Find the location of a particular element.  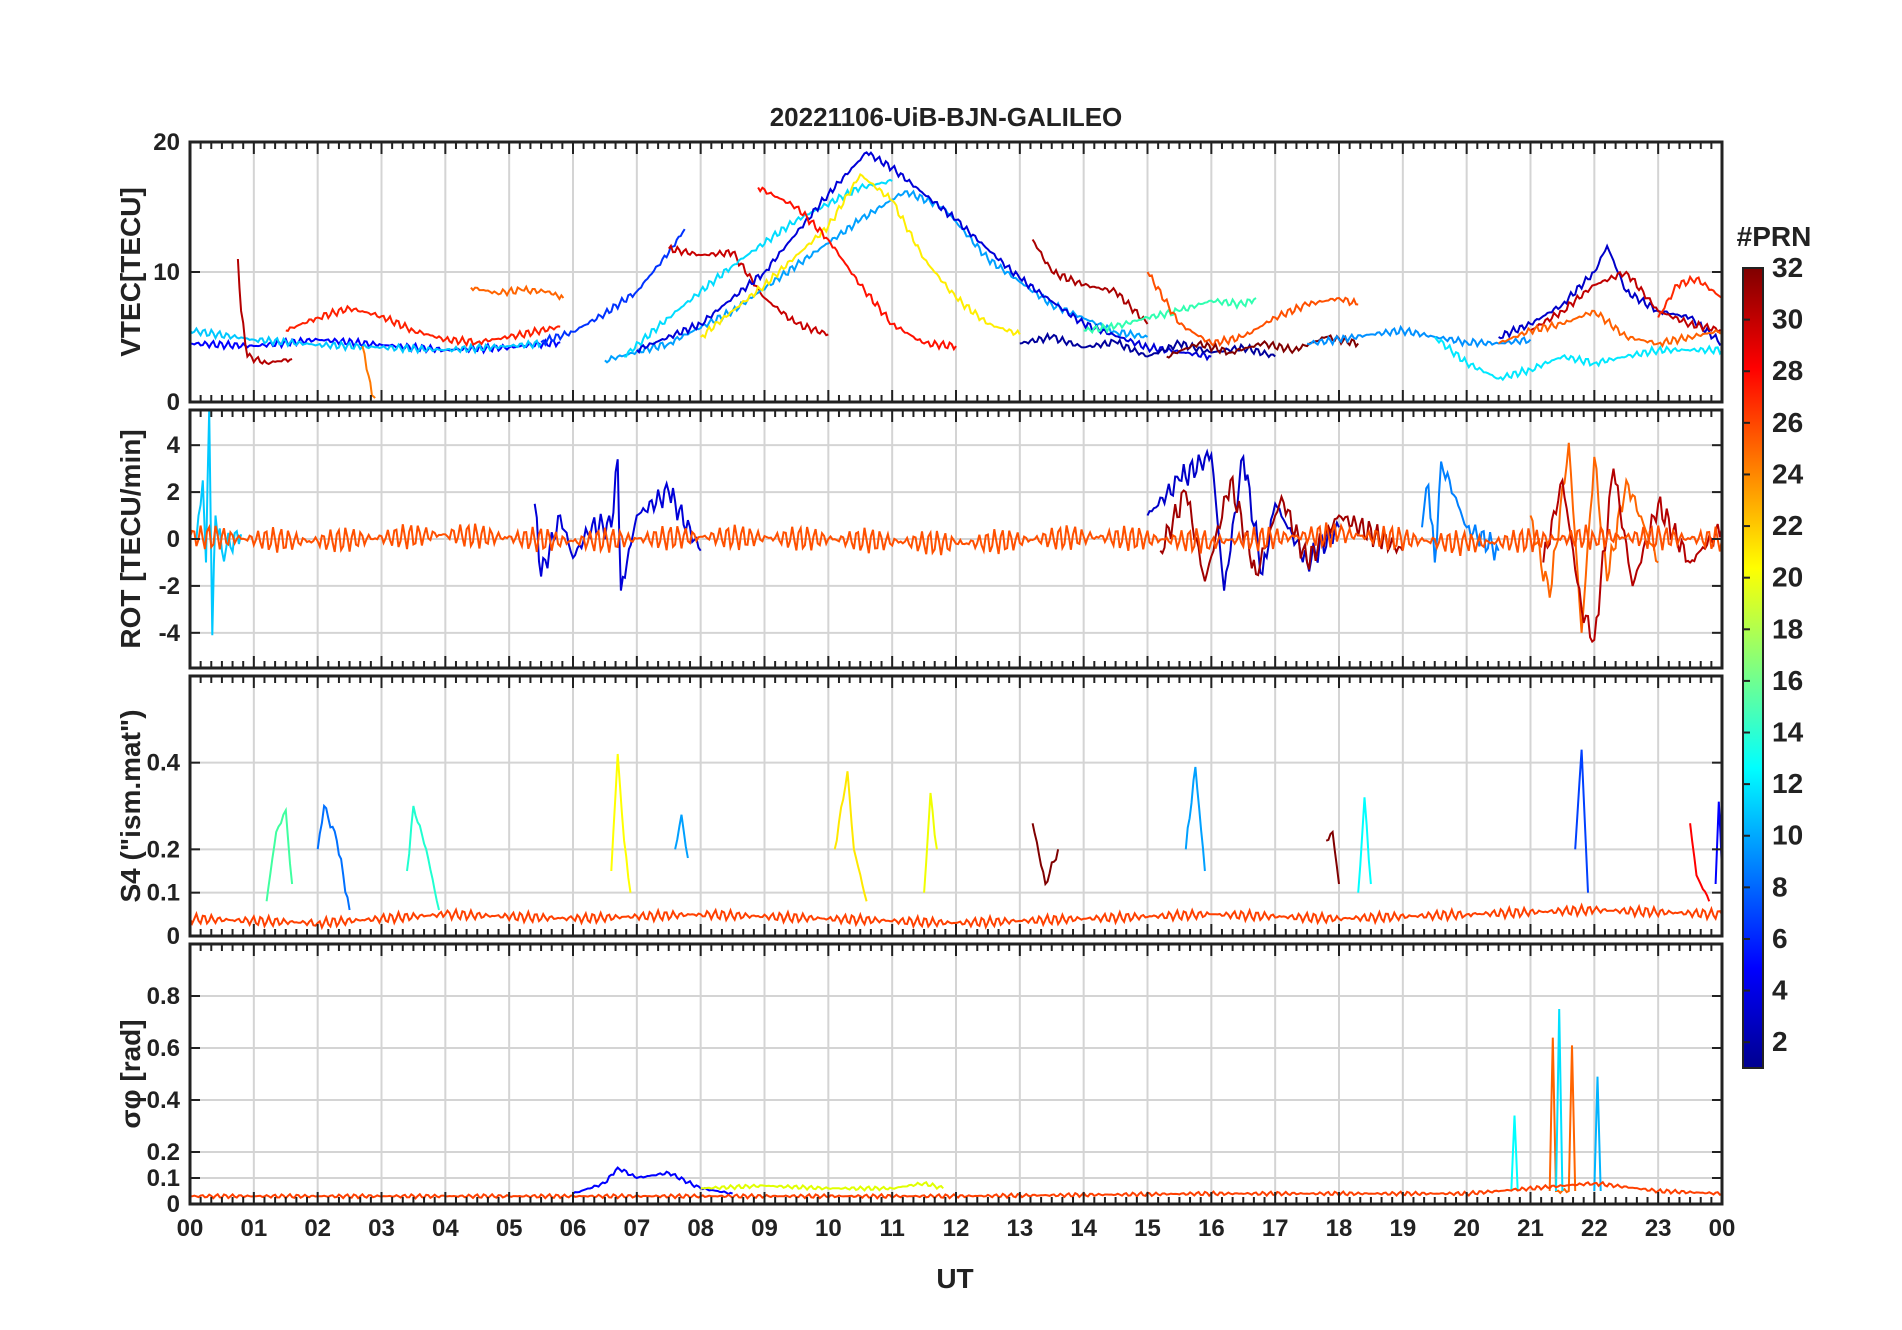

rot-series-group is located at coordinates (956, 527).